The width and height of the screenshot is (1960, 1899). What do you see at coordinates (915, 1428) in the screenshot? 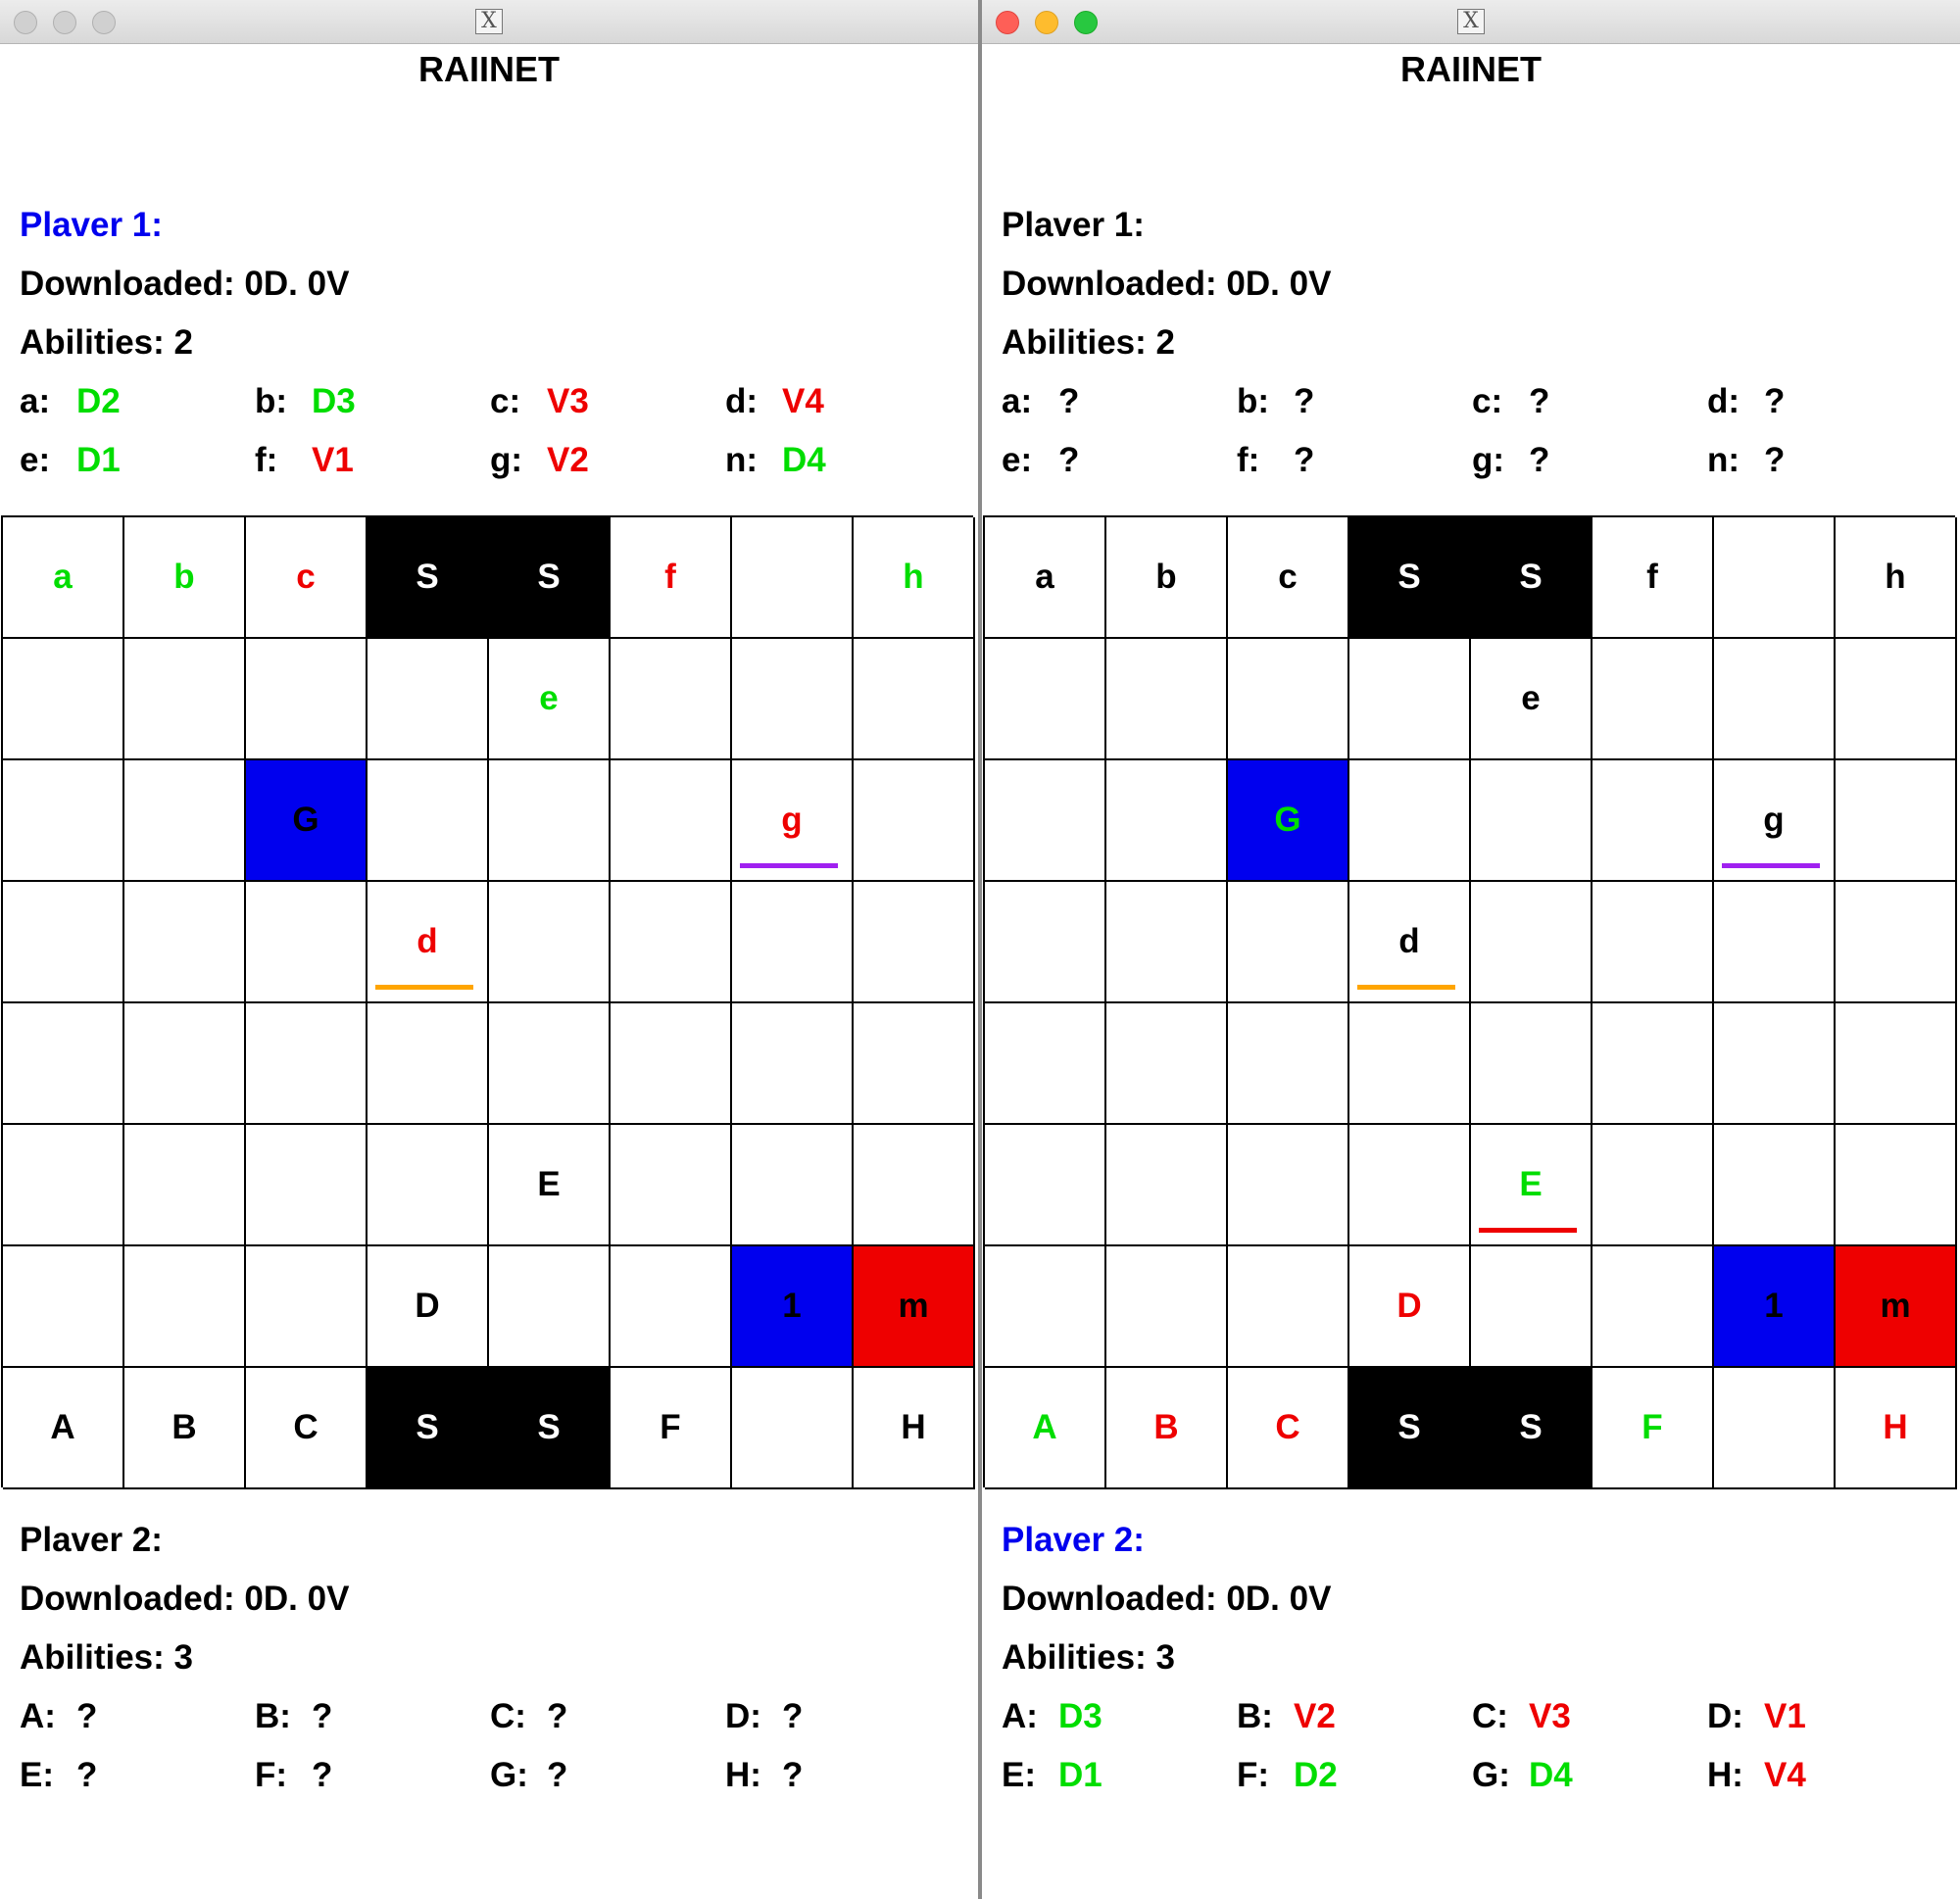
I see `board-cell: H` at bounding box center [915, 1428].